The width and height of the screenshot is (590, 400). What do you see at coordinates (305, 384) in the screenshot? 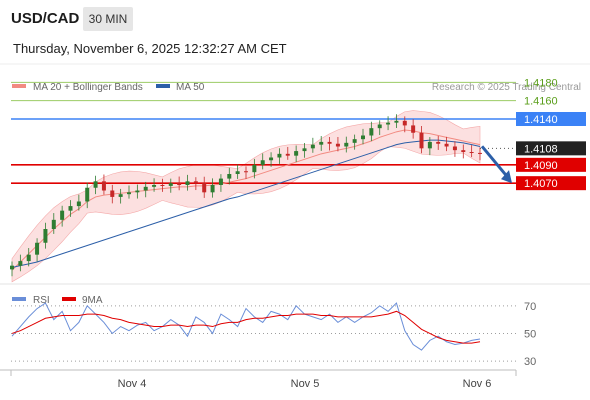
I see `x-tick-label-1: Nov 5` at bounding box center [305, 384].